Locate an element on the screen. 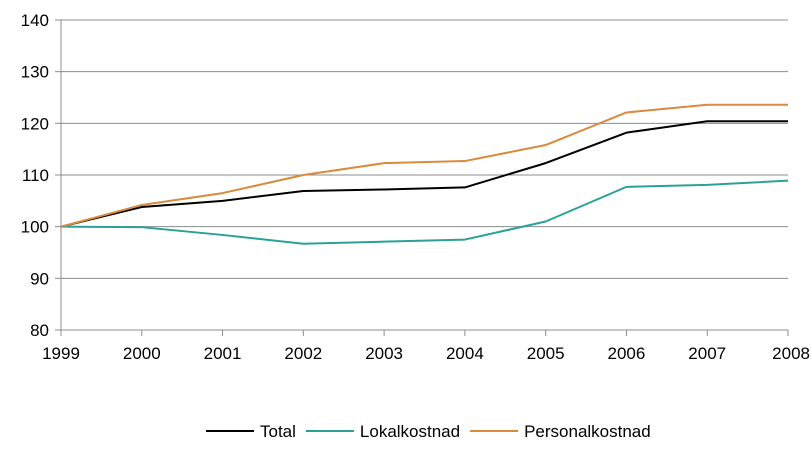  legend-label: Personalkostnad is located at coordinates (587, 431).